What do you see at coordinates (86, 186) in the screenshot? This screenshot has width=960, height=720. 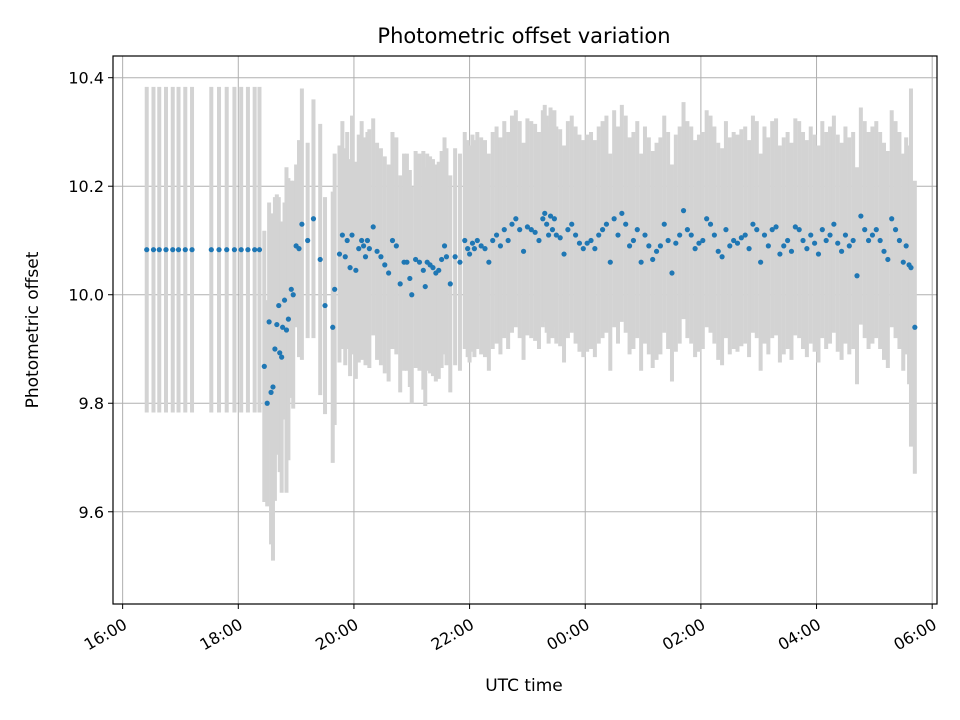 I see `y-tick-label: 10.2` at bounding box center [86, 186].